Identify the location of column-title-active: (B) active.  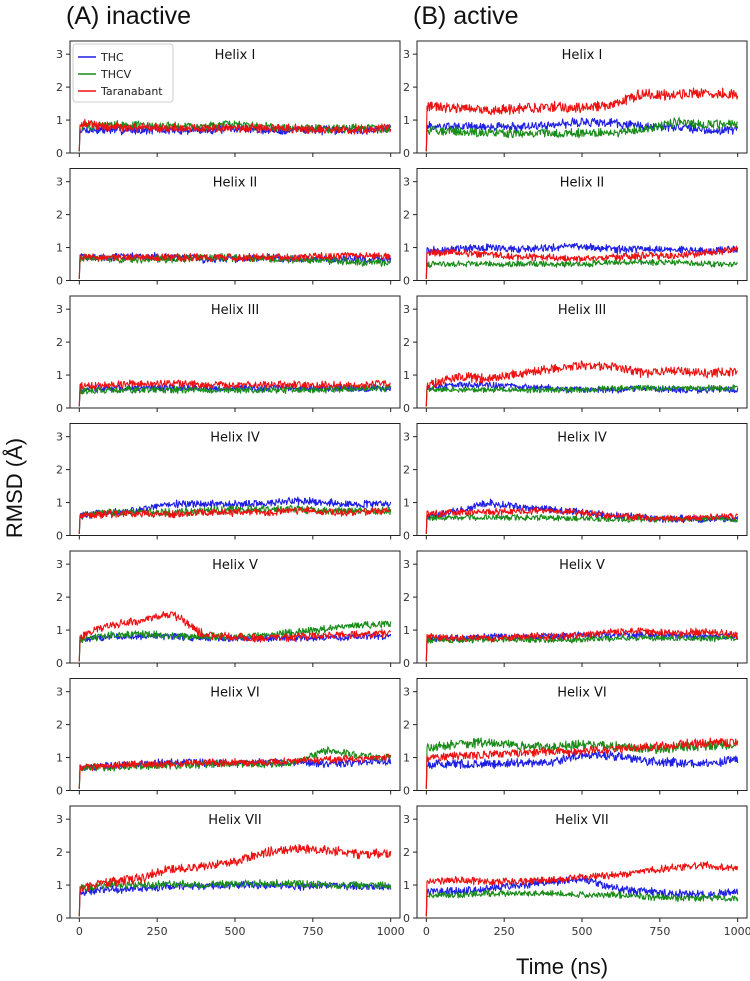
(466, 16).